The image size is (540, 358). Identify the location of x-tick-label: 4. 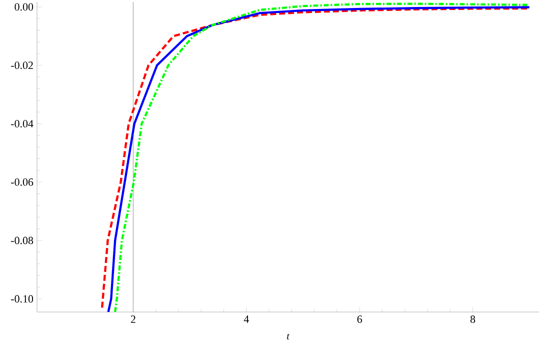
(246, 319).